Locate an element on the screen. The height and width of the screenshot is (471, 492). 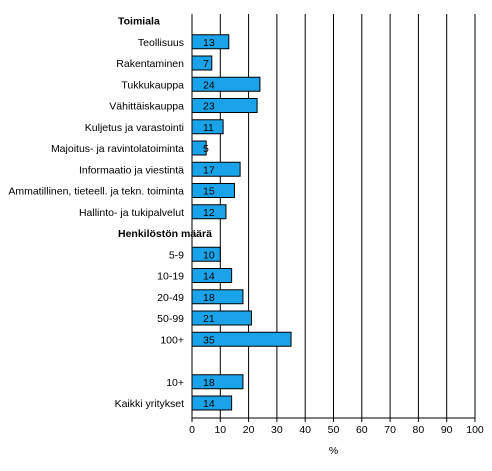
category-label: Hallinto- ja tukipalvelut is located at coordinates (131, 213).